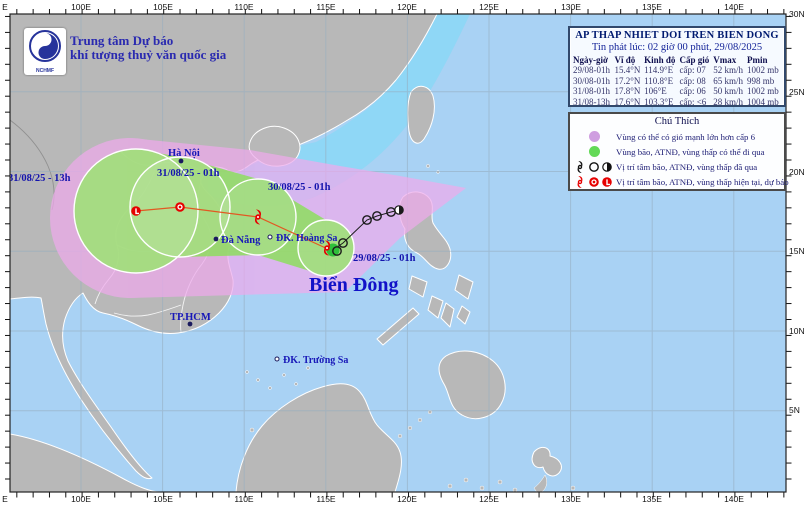 Image resolution: width=810 pixels, height=506 pixels. I want to click on svg-text: 20N, so click(797, 172).